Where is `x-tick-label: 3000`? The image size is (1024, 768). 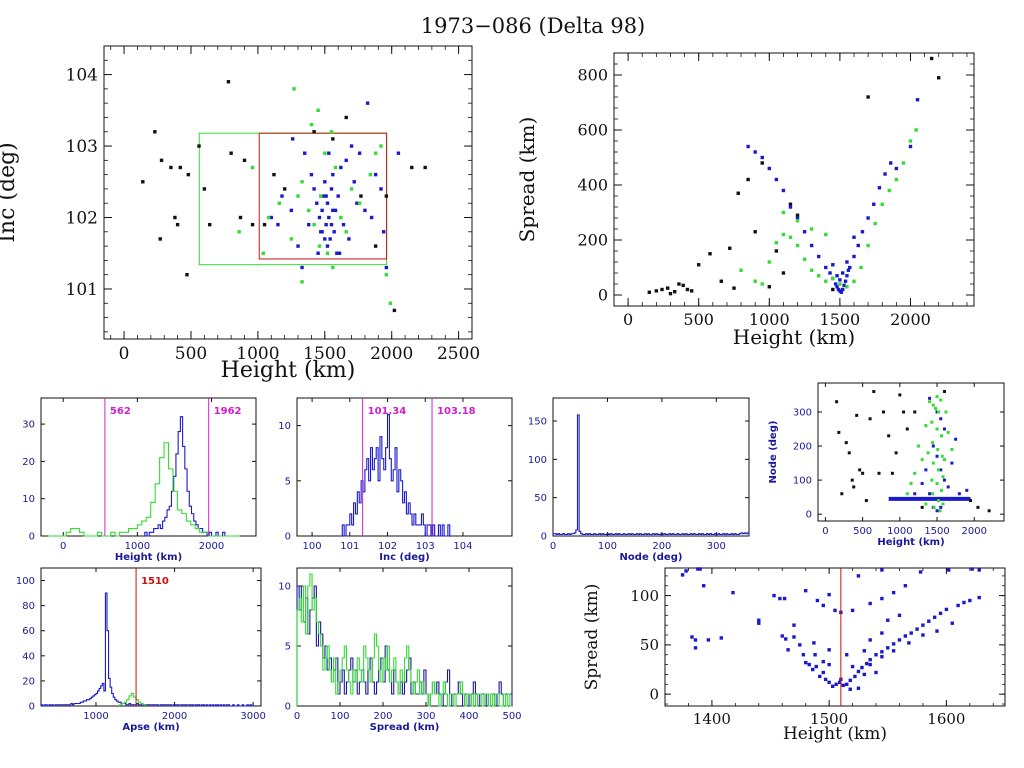 x-tick-label: 3000 is located at coordinates (252, 716).